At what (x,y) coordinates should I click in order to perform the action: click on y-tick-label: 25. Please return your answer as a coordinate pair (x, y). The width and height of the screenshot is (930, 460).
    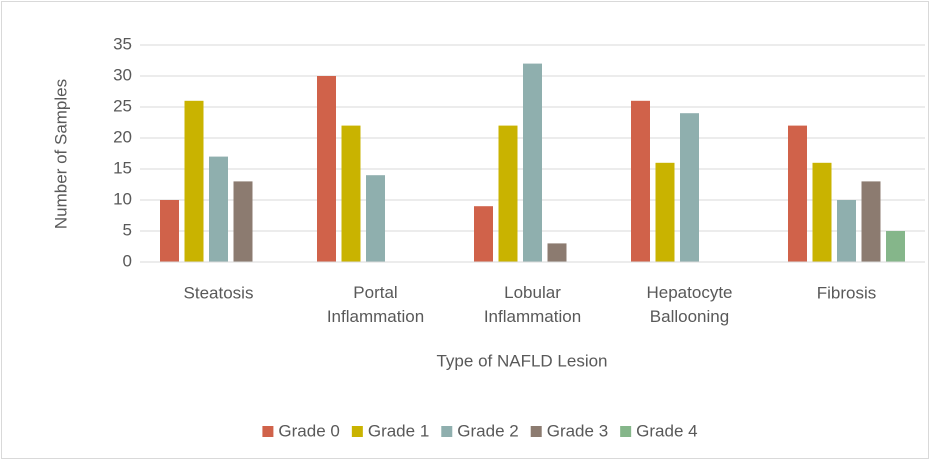
    Looking at the image, I should click on (122, 105).